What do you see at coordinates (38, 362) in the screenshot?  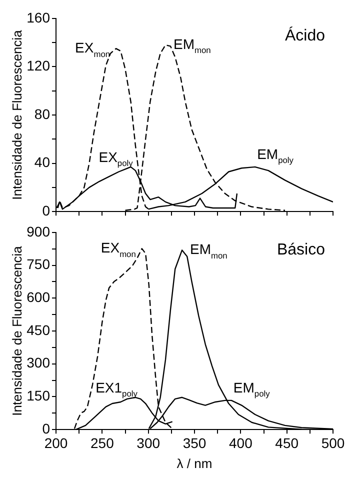 I see `y-tick-label: 300` at bounding box center [38, 362].